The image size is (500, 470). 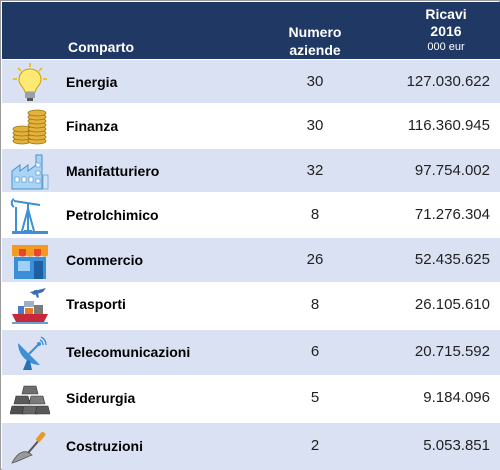 I want to click on header-ricavi: Ricavi 2016 000 eur, so click(x=446, y=30).